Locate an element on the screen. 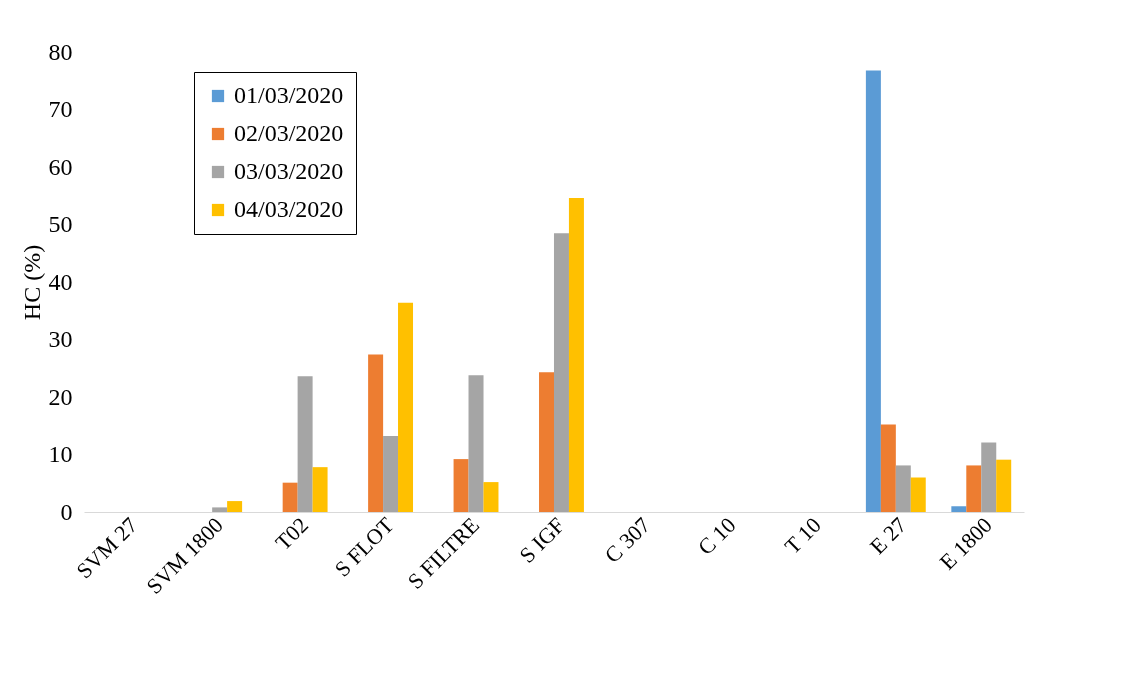  y-tick-label: 70 is located at coordinates (60, 109).